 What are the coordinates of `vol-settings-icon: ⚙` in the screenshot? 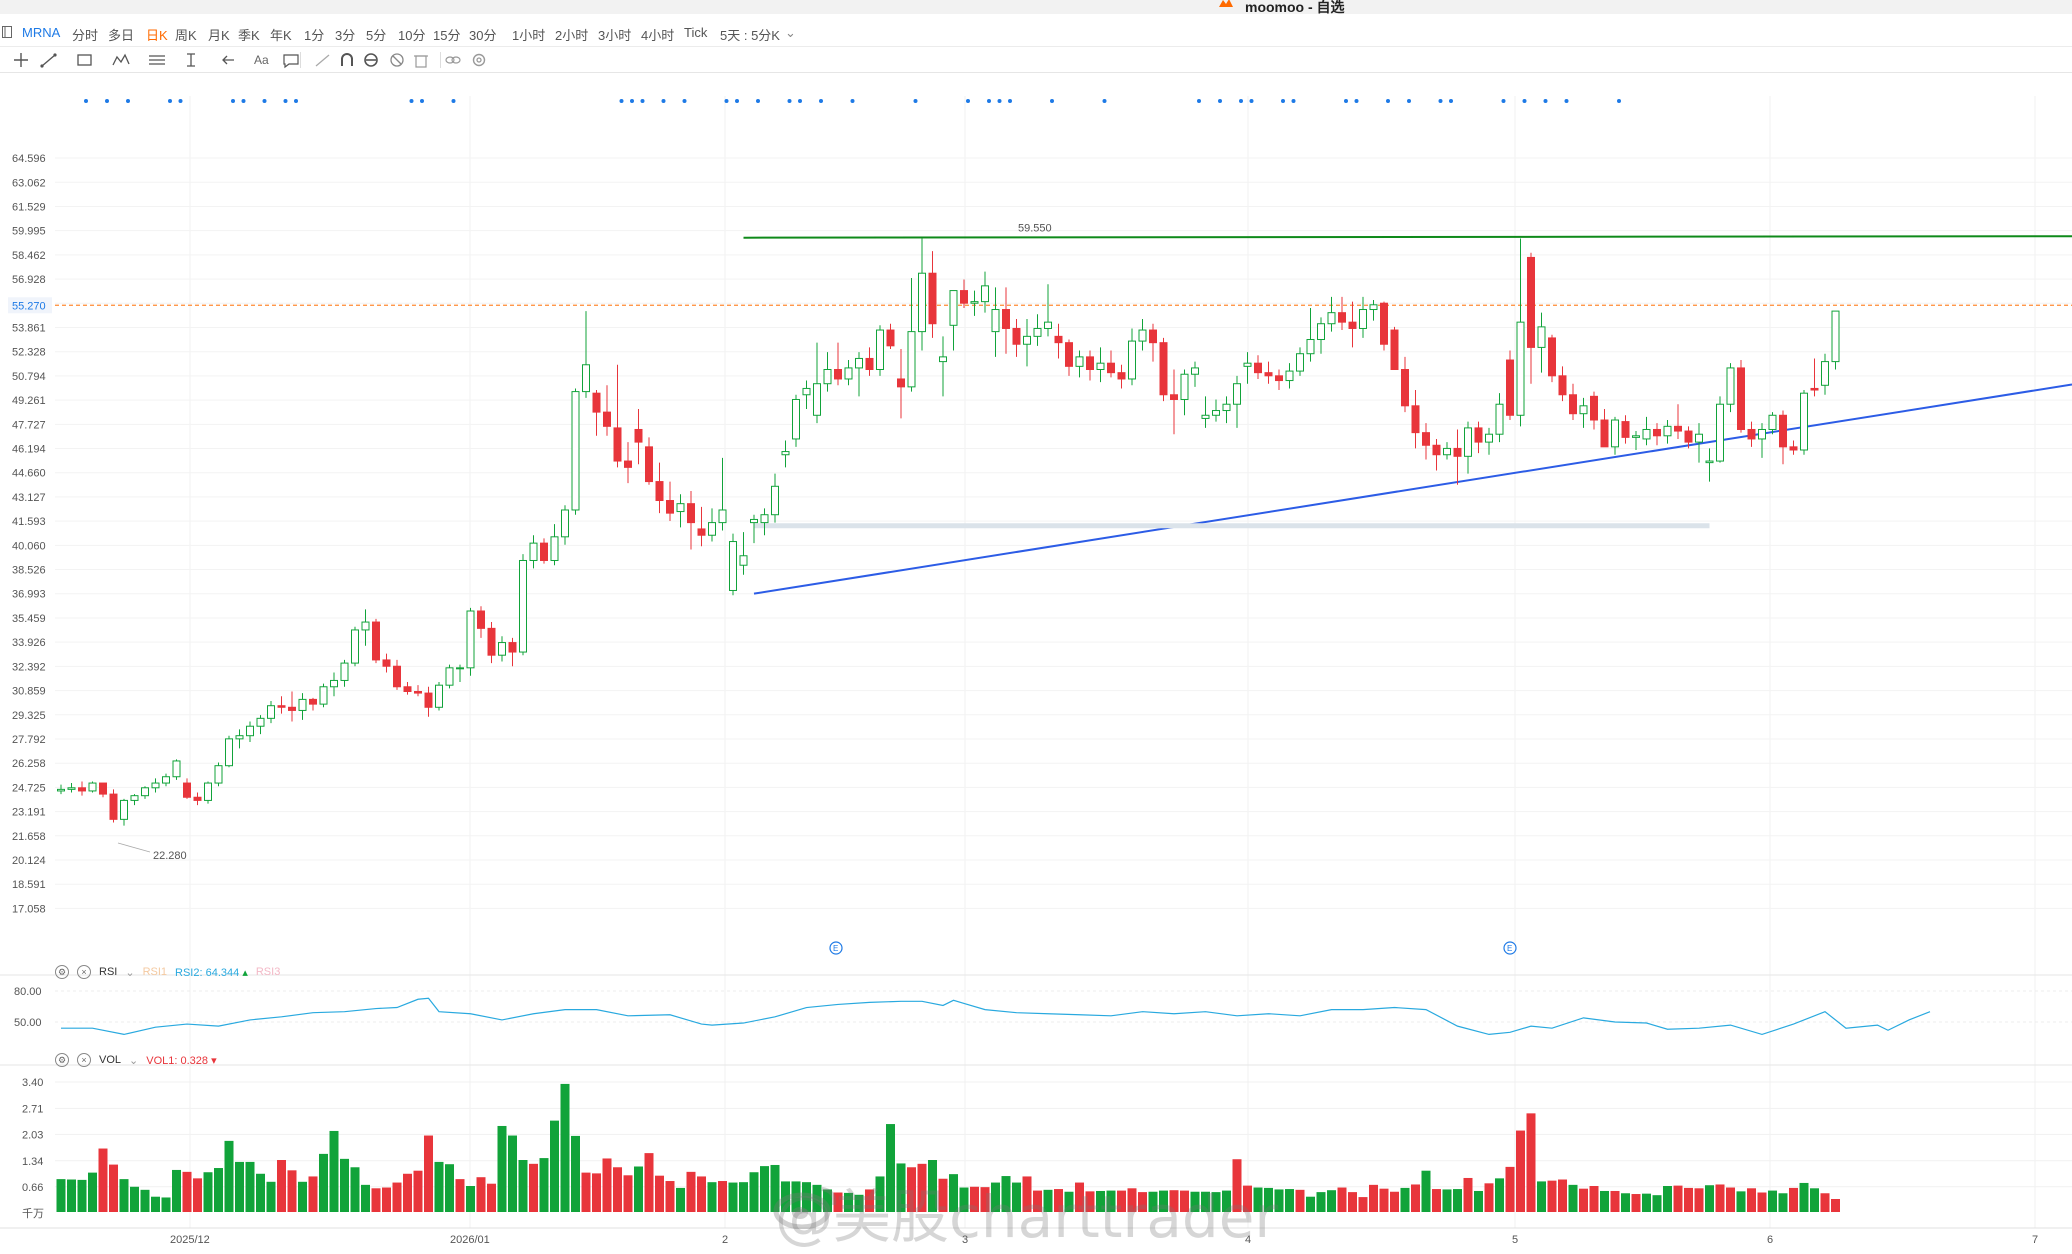 It's located at (62, 1060).